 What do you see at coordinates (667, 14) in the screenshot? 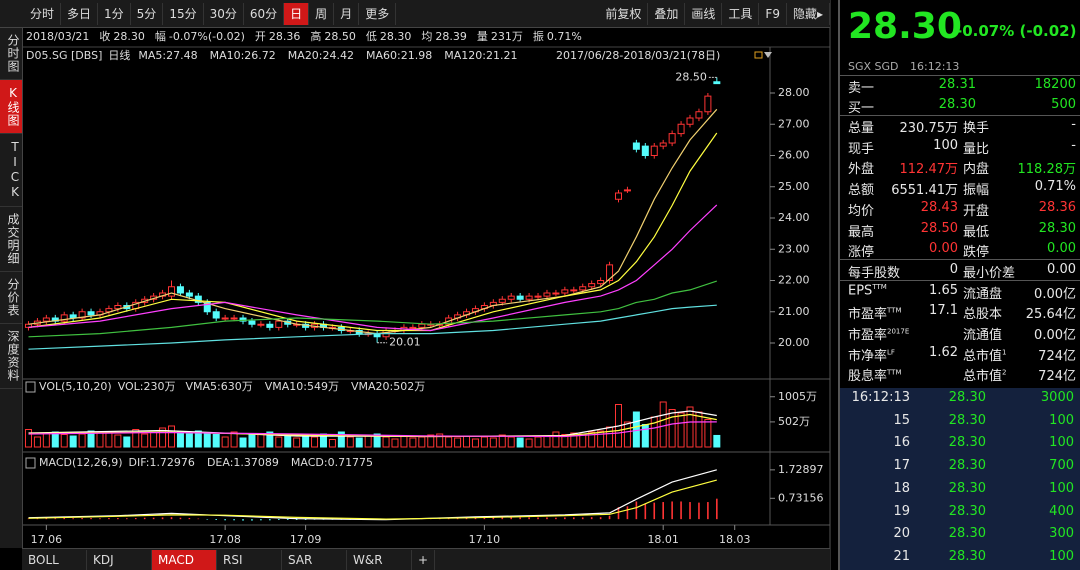
I see `tool-button: 叠加` at bounding box center [667, 14].